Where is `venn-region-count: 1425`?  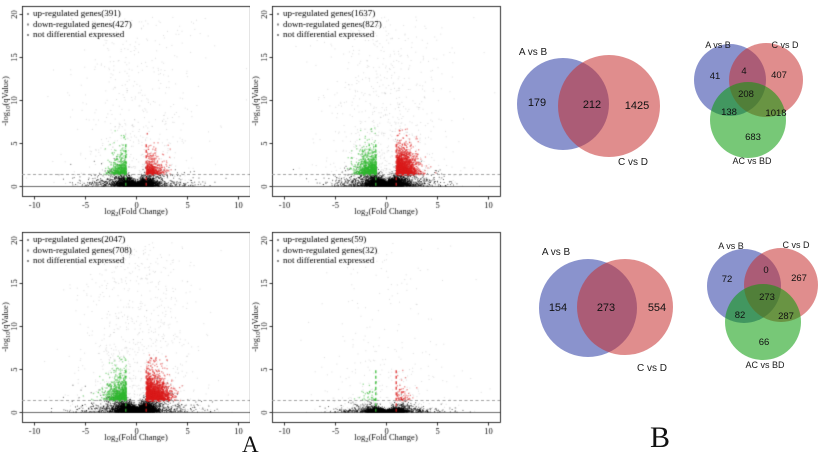 venn-region-count: 1425 is located at coordinates (637, 106).